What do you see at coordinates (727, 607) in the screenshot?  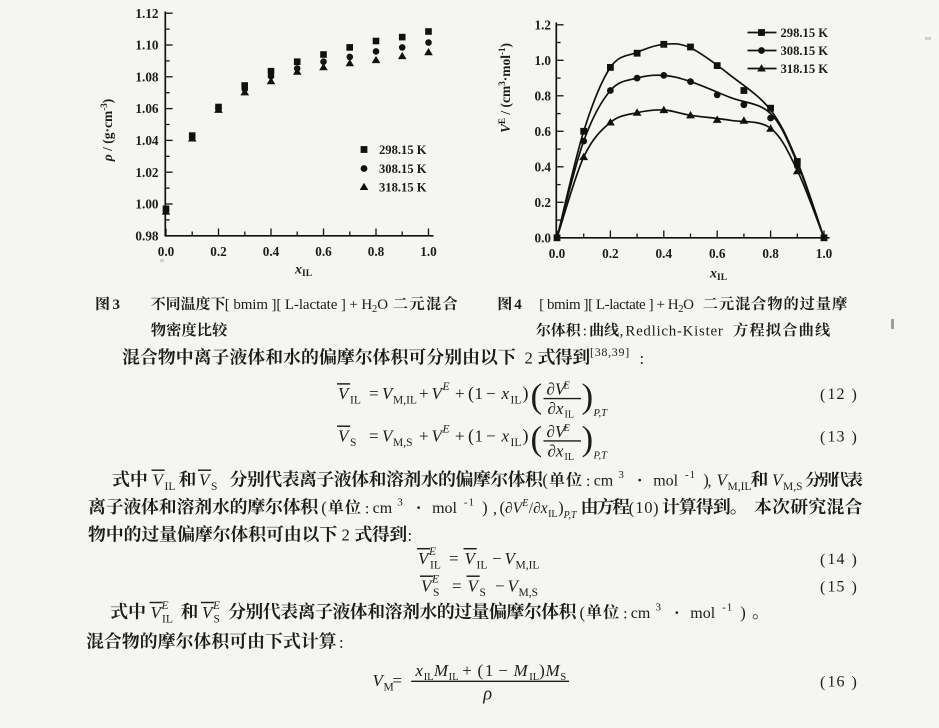 I see `svg-text: -1` at bounding box center [727, 607].